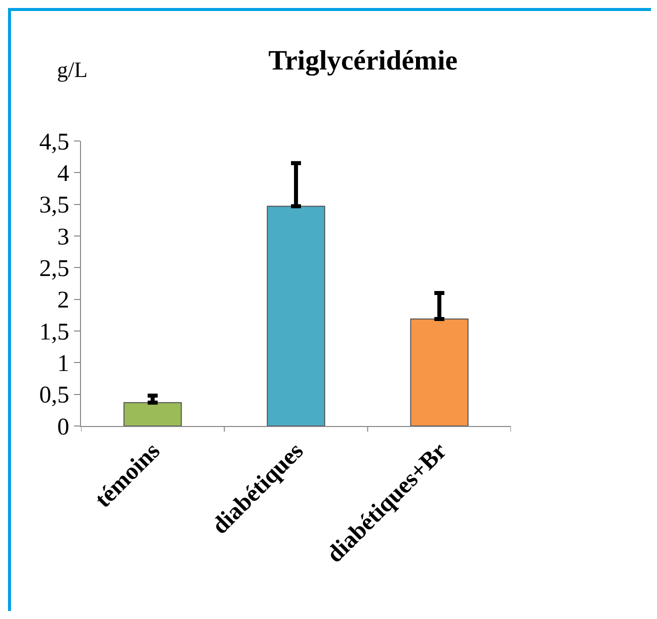 The height and width of the screenshot is (619, 657). I want to click on y-tick-label: 1,5, so click(54, 332).